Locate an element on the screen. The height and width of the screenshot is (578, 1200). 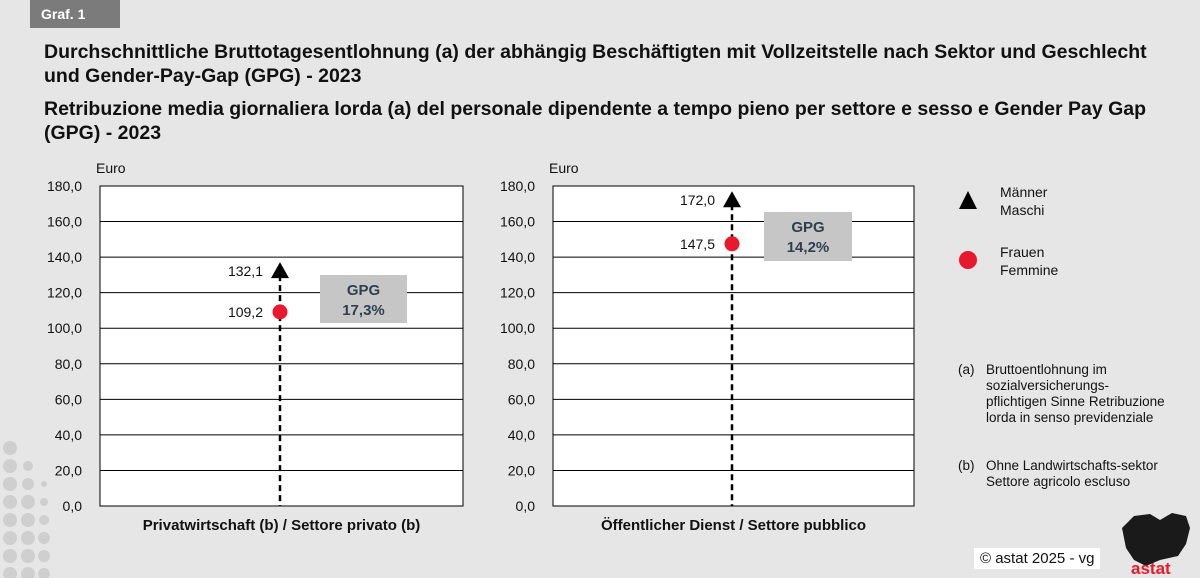
legend-women-label: Frauen Femmine is located at coordinates (1029, 261).